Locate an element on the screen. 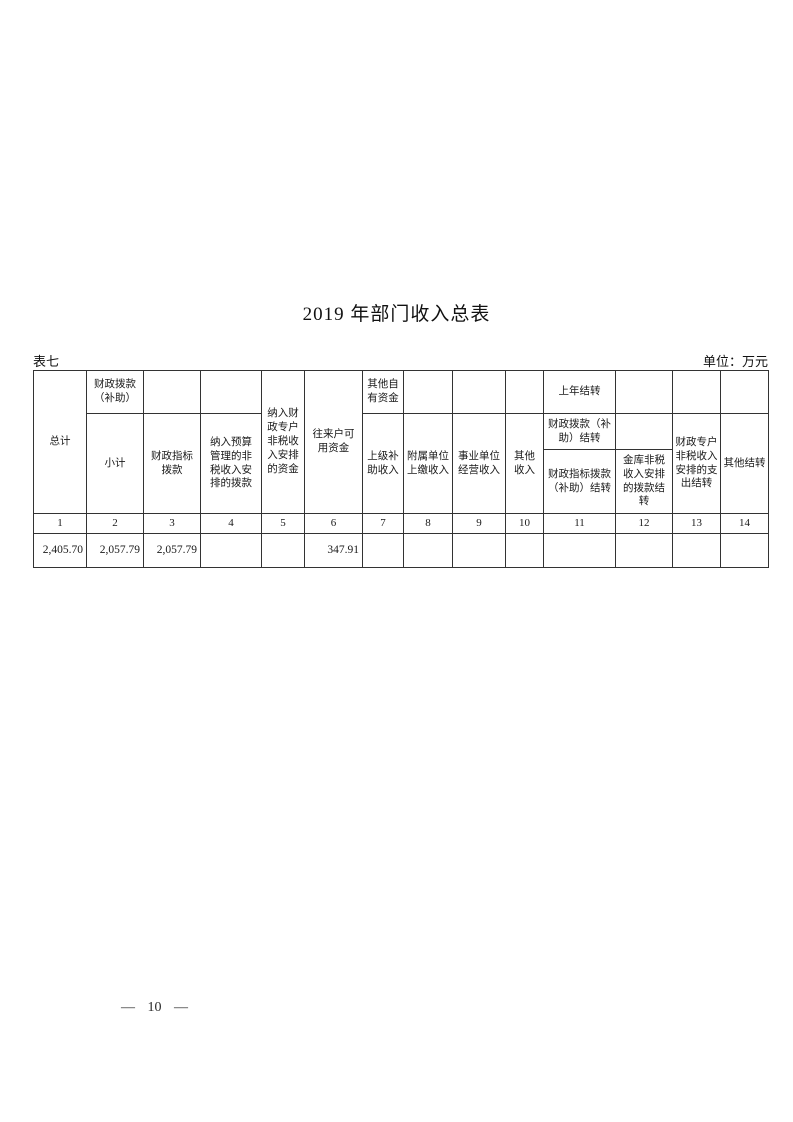 This screenshot has width=793, height=1122. unit-label: 单位：万元 is located at coordinates (735, 361).